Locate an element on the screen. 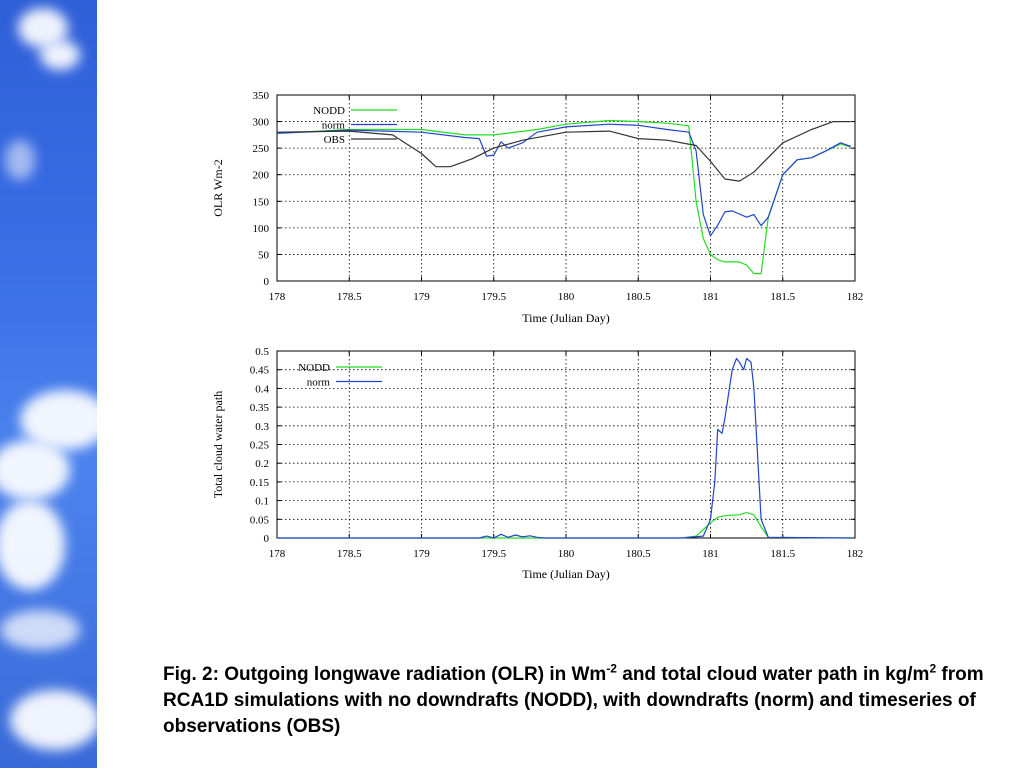 The width and height of the screenshot is (1024, 768). y-tick-label: 0.15 is located at coordinates (260, 483).